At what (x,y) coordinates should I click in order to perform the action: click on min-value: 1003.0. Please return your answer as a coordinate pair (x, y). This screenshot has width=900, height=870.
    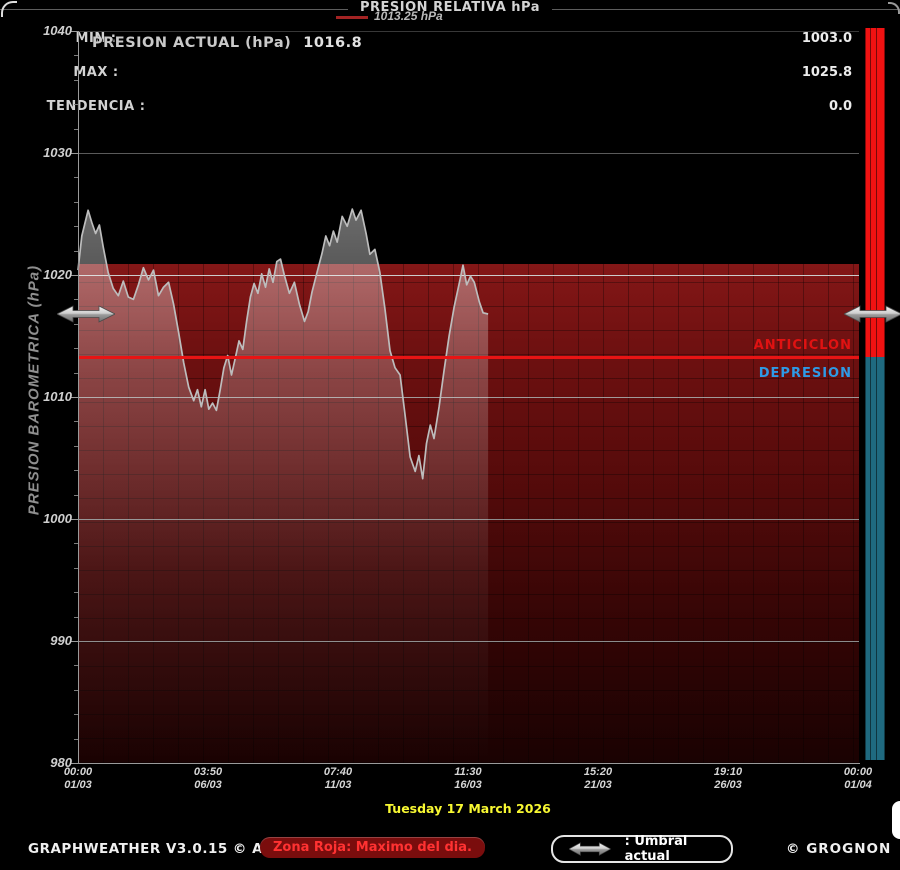
    Looking at the image, I should click on (826, 38).